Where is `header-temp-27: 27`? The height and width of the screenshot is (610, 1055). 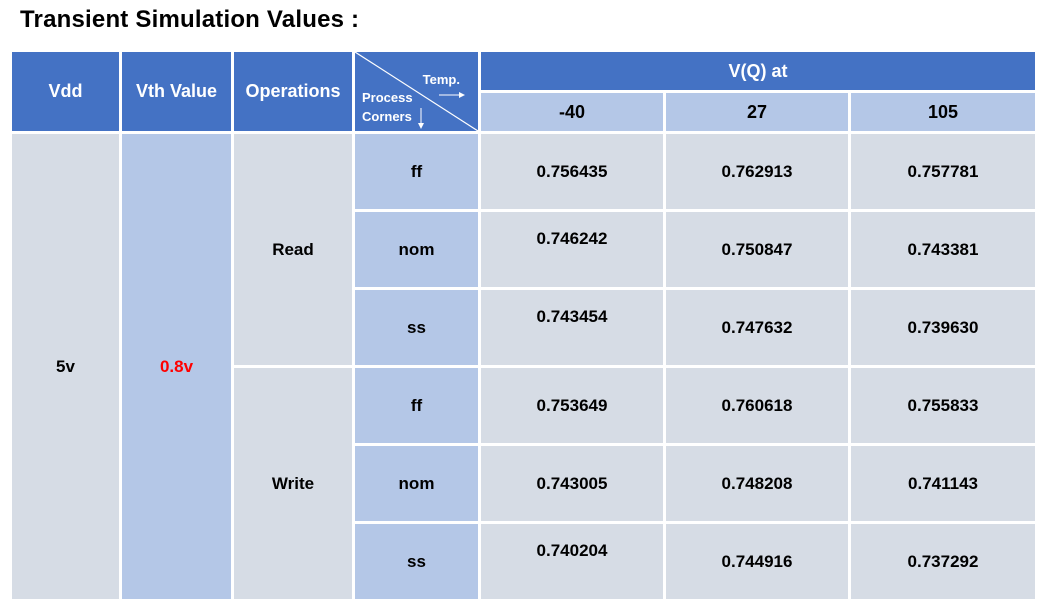
header-temp-27: 27 is located at coordinates (757, 112).